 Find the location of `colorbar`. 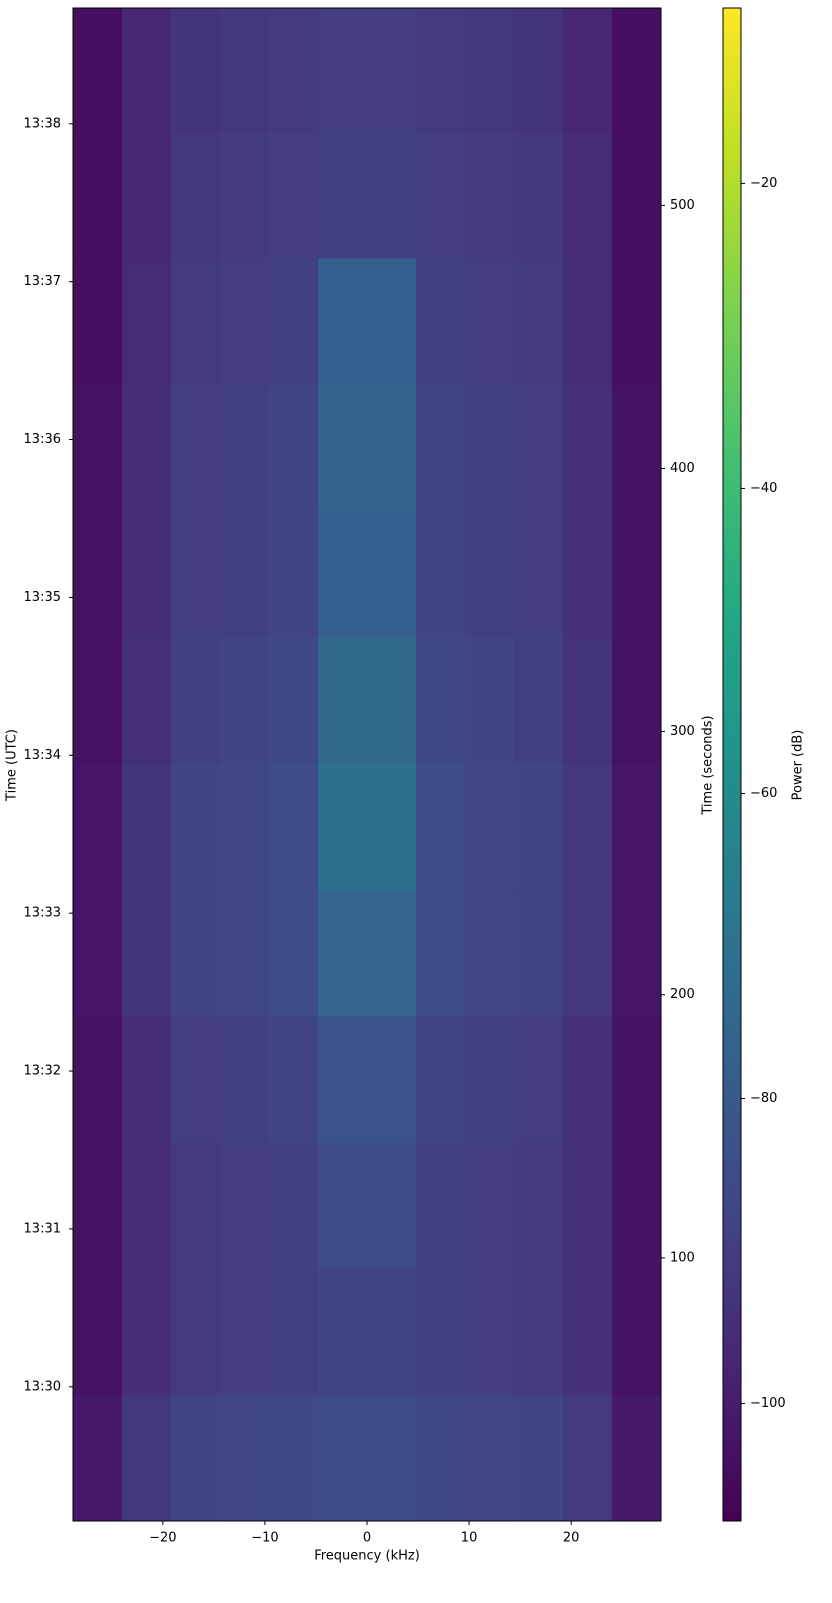

colorbar is located at coordinates (732, 764).